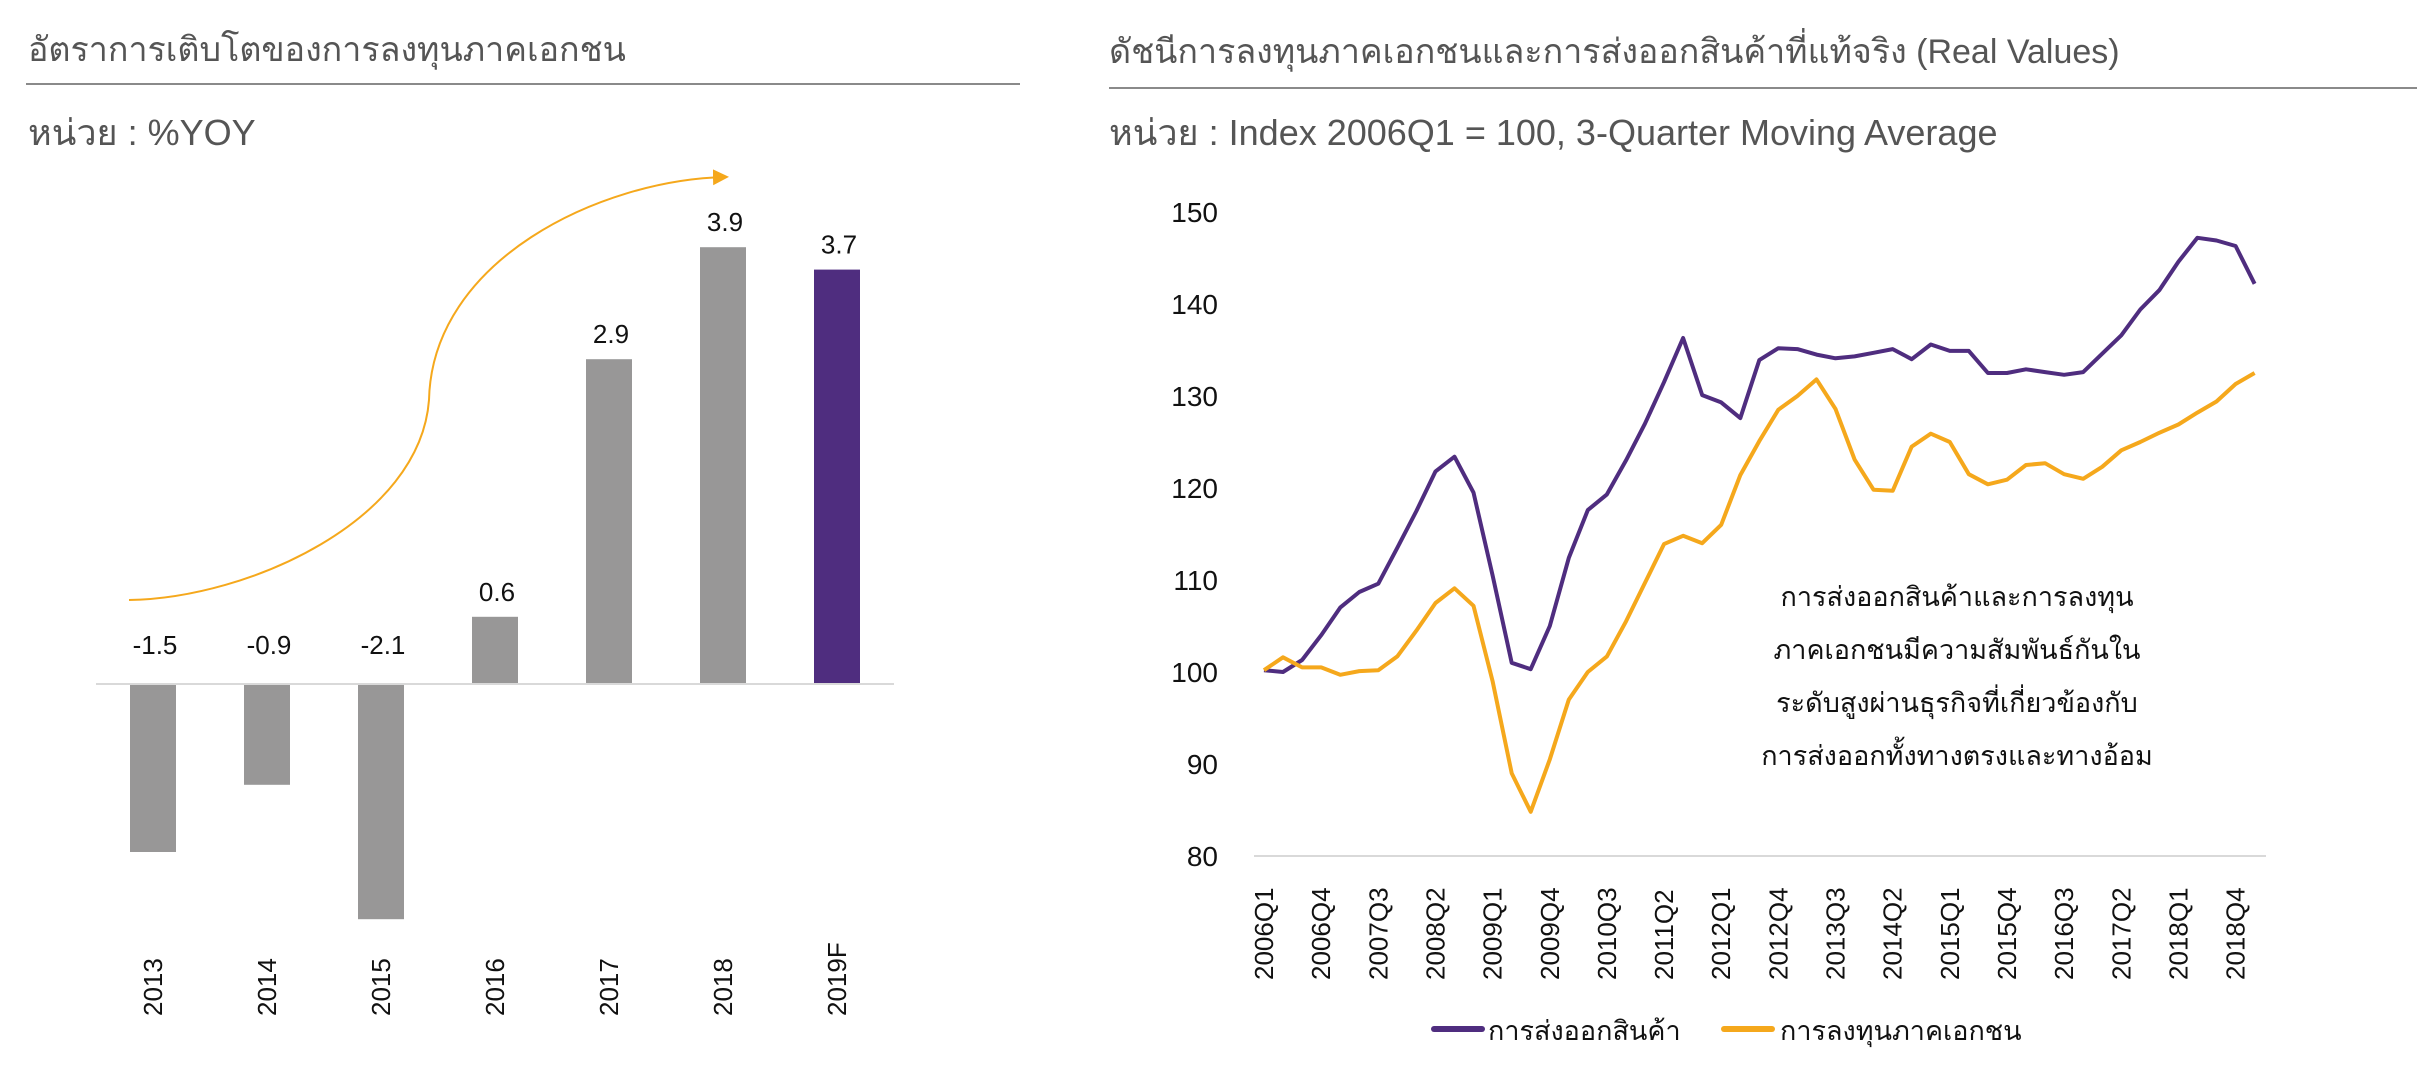 Image resolution: width=2417 pixels, height=1089 pixels. What do you see at coordinates (2007, 933) in the screenshot?
I see `x-tick-label: 2015Q4` at bounding box center [2007, 933].